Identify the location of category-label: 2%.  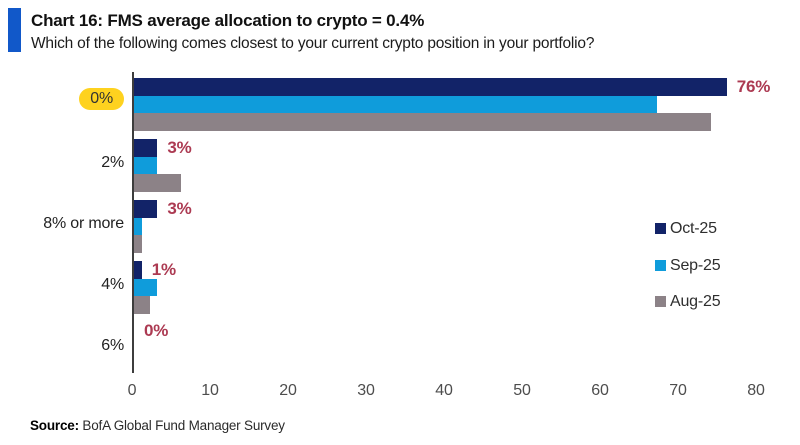
(112, 162).